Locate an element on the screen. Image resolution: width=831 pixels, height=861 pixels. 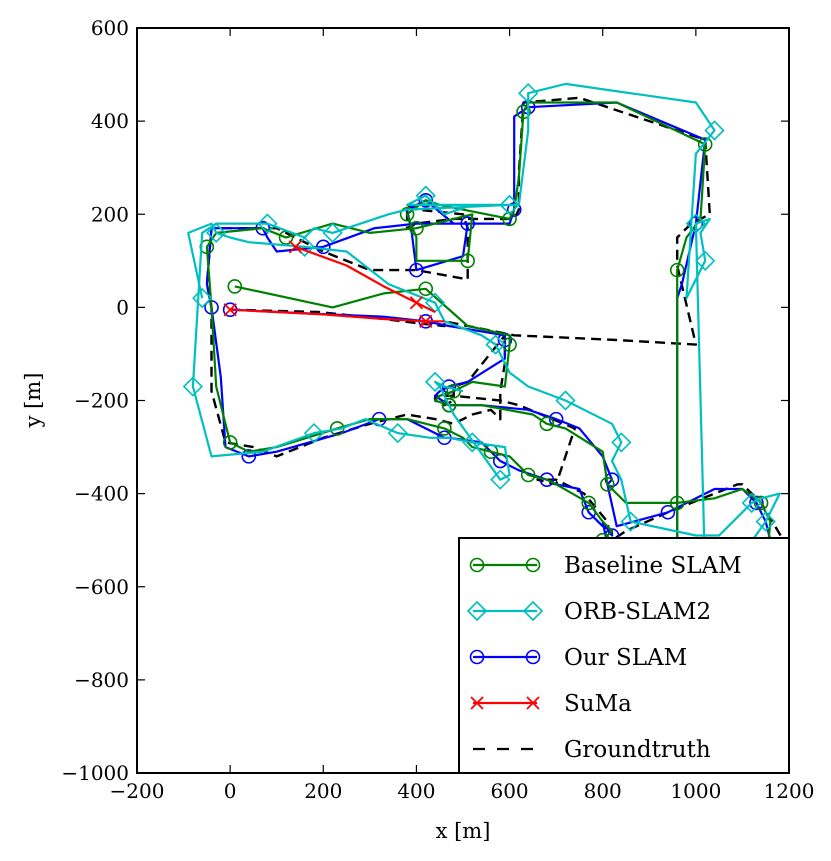
y-tick-label: −200 is located at coordinates (101, 401).